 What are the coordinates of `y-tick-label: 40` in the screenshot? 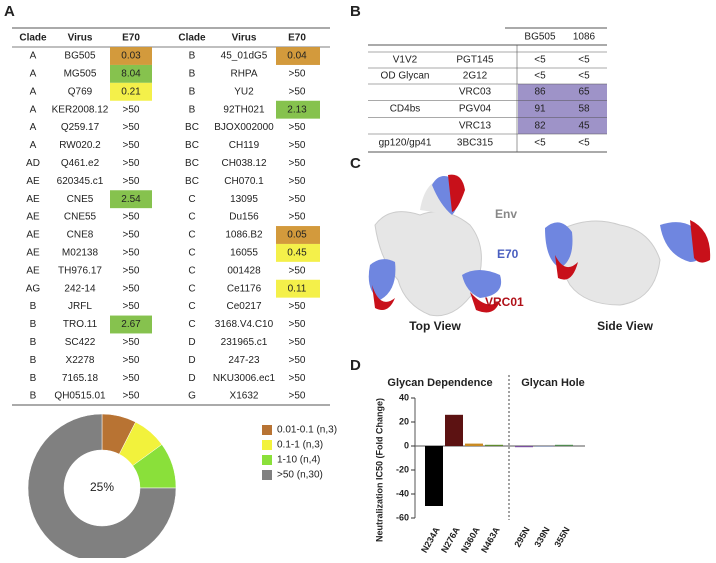 It's located at (404, 397).